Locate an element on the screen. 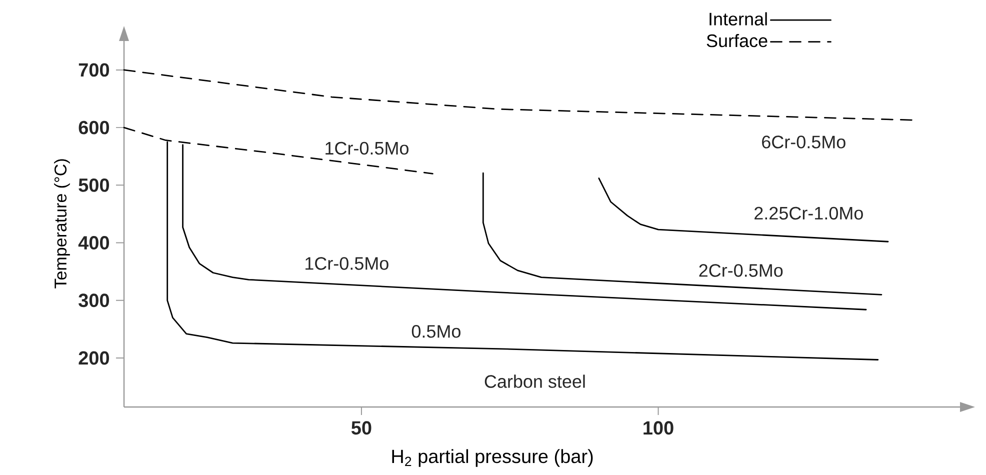 This screenshot has width=986, height=475. annotation: 2.25Cr-1.0Mo is located at coordinates (808, 213).